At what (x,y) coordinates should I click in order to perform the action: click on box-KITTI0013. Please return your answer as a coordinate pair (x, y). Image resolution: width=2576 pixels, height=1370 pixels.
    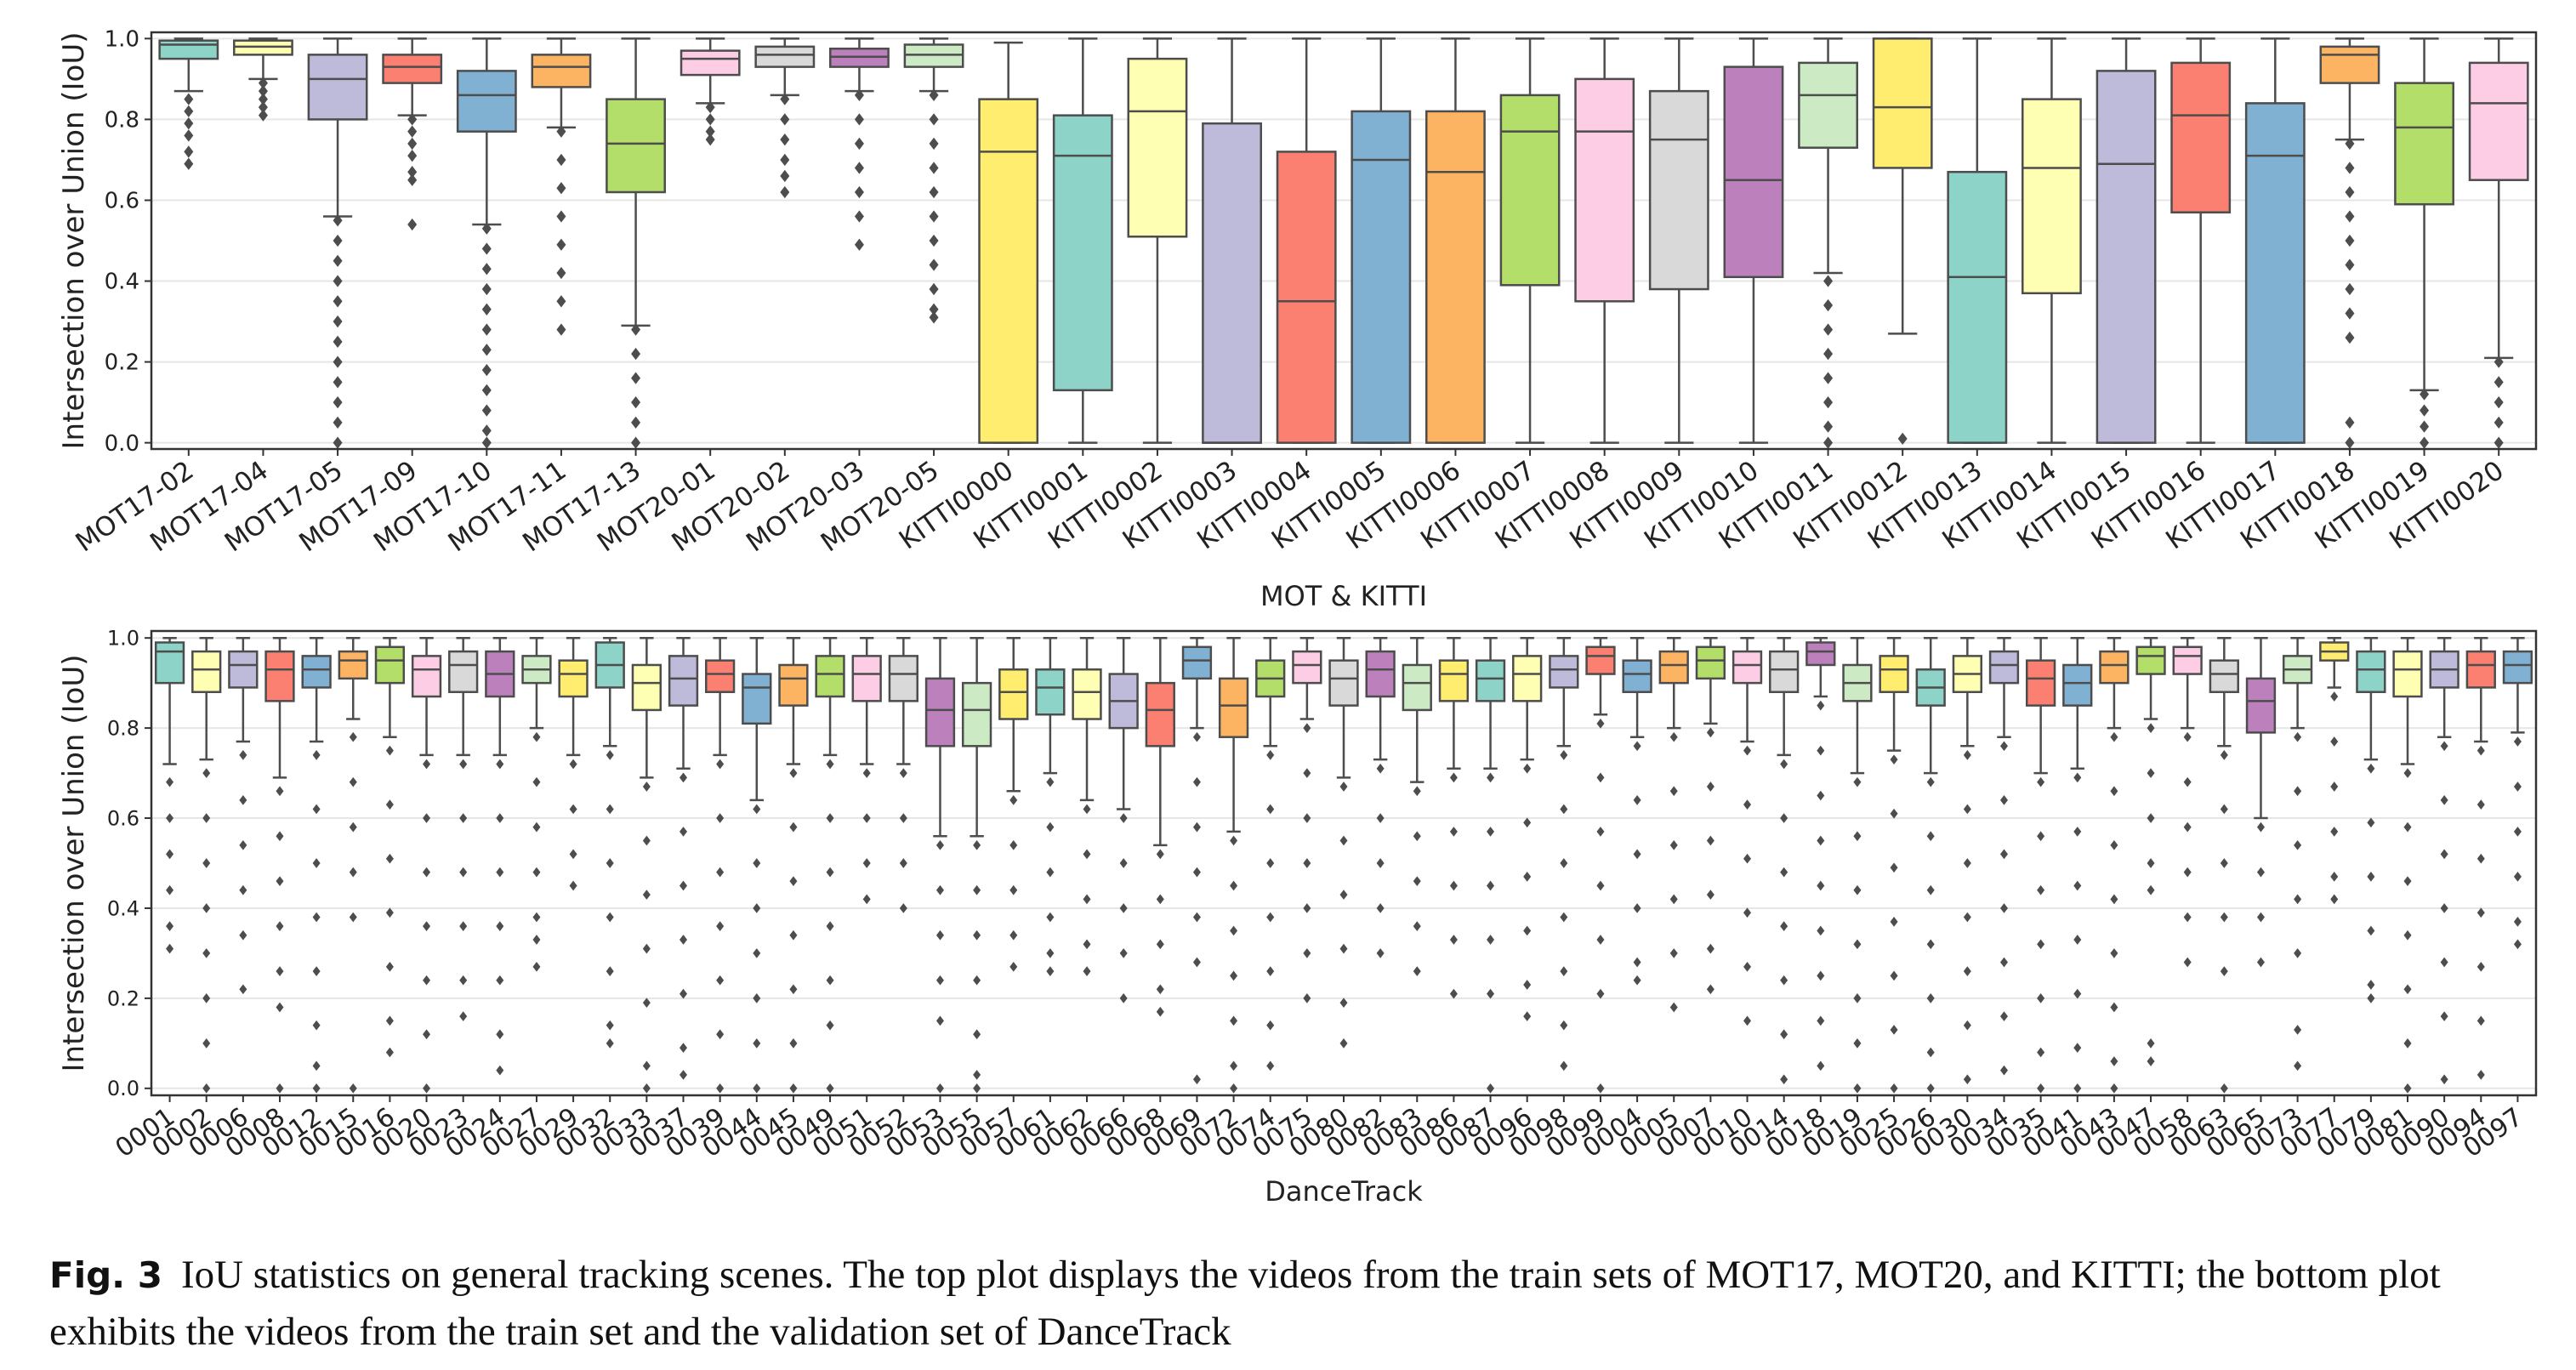
    Looking at the image, I should click on (1977, 240).